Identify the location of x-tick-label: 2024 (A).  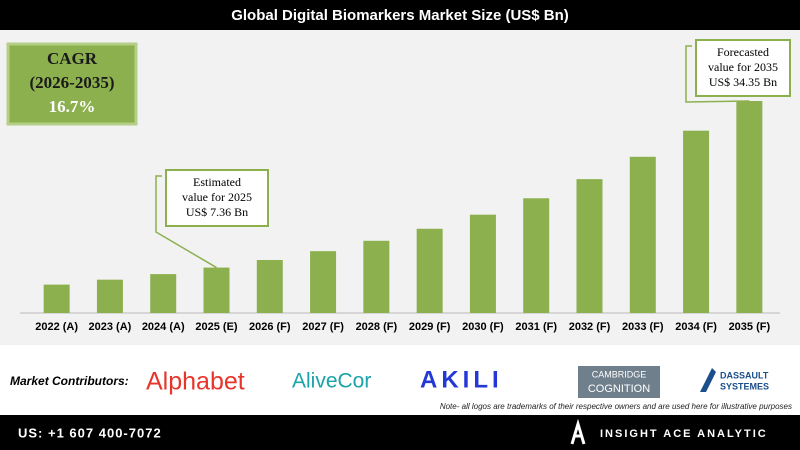
(163, 327).